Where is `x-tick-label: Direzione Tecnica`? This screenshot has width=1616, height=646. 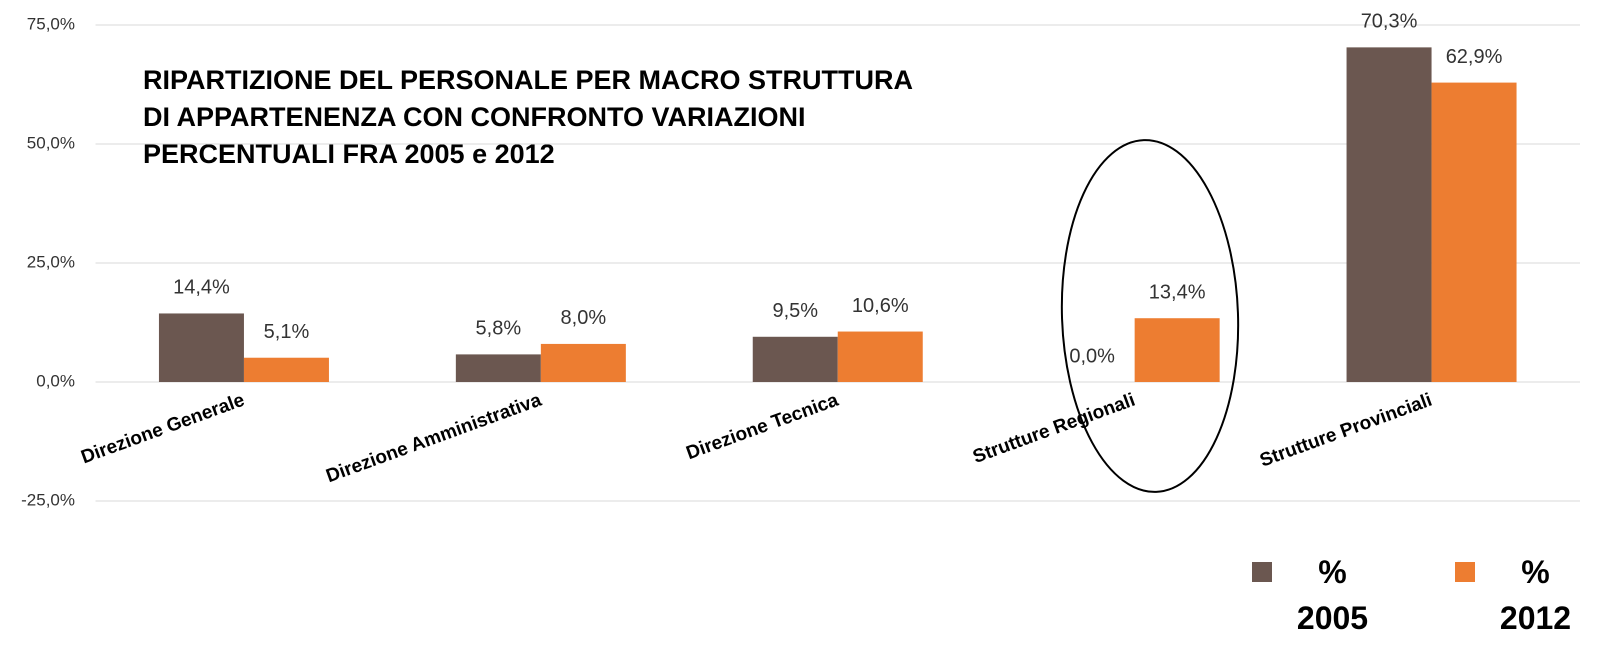
x-tick-label: Direzione Tecnica is located at coordinates (762, 427).